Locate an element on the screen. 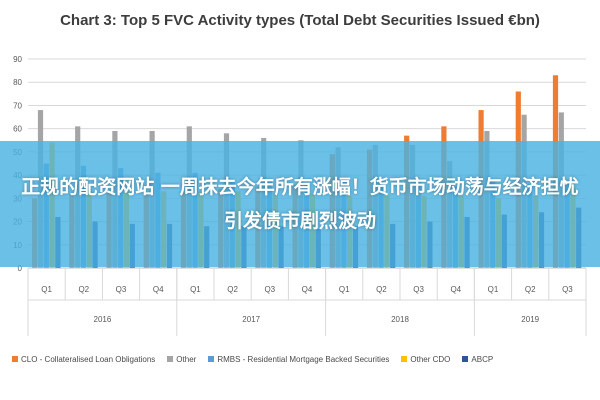 The image size is (600, 400). legend-label: Other is located at coordinates (186, 359).